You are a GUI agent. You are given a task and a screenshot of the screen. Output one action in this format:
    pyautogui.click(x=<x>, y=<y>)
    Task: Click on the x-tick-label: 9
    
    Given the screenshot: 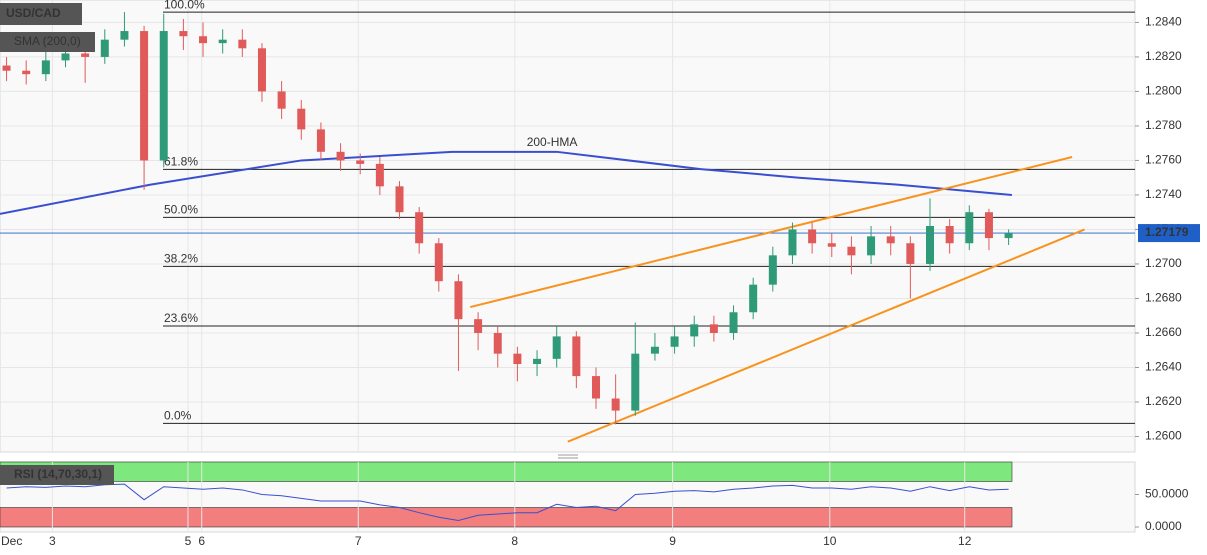 What is the action you would take?
    pyautogui.click(x=672, y=541)
    